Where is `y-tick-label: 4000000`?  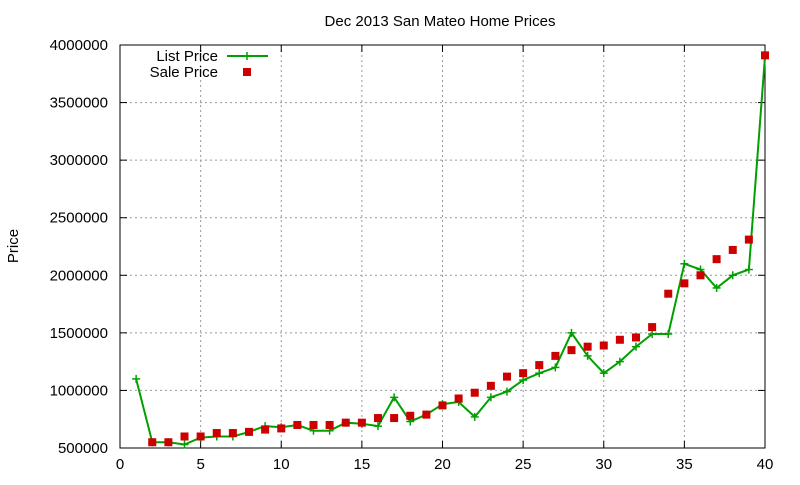
y-tick-label: 4000000 is located at coordinates (79, 45).